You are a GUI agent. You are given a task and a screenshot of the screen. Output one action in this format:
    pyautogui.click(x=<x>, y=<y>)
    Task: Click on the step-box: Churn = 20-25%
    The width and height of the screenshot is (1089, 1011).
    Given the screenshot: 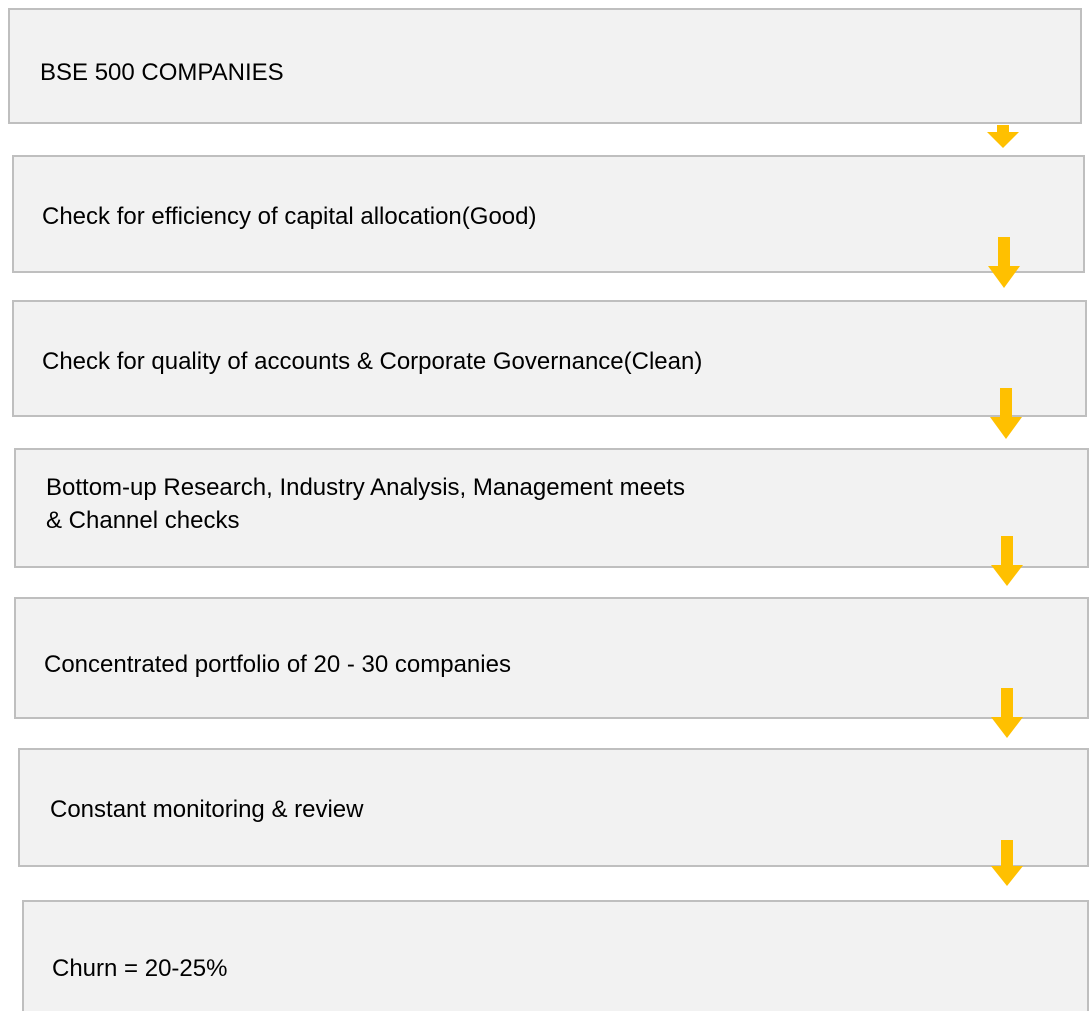 What is the action you would take?
    pyautogui.click(x=555, y=955)
    